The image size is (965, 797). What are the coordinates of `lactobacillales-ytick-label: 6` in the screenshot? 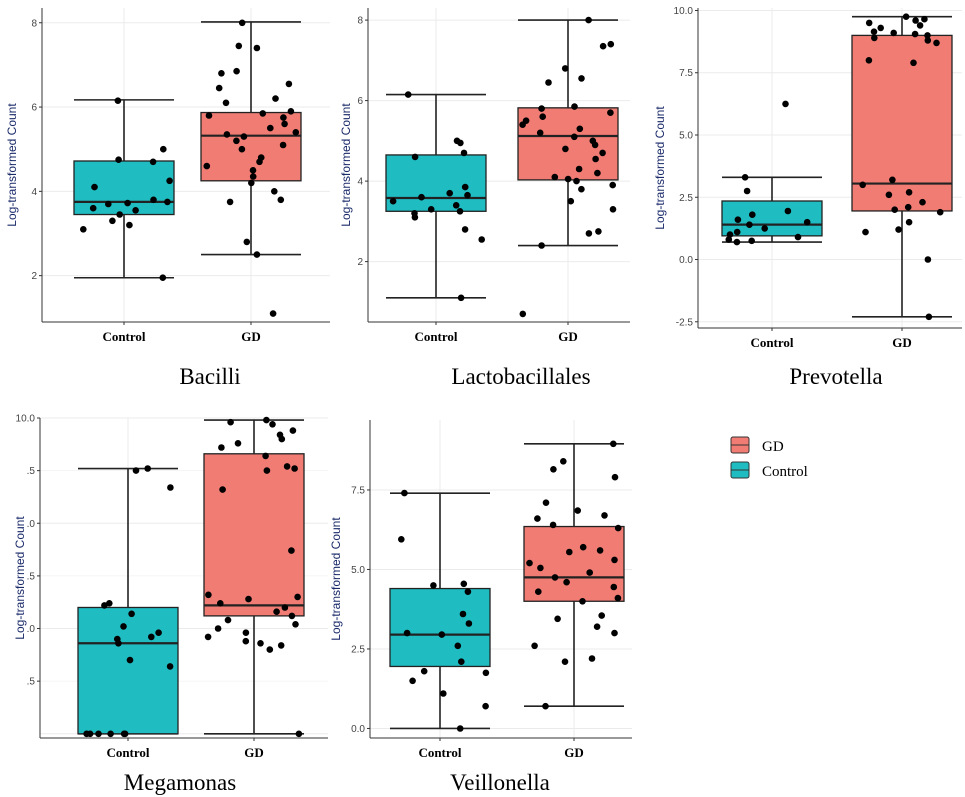 It's located at (360, 101).